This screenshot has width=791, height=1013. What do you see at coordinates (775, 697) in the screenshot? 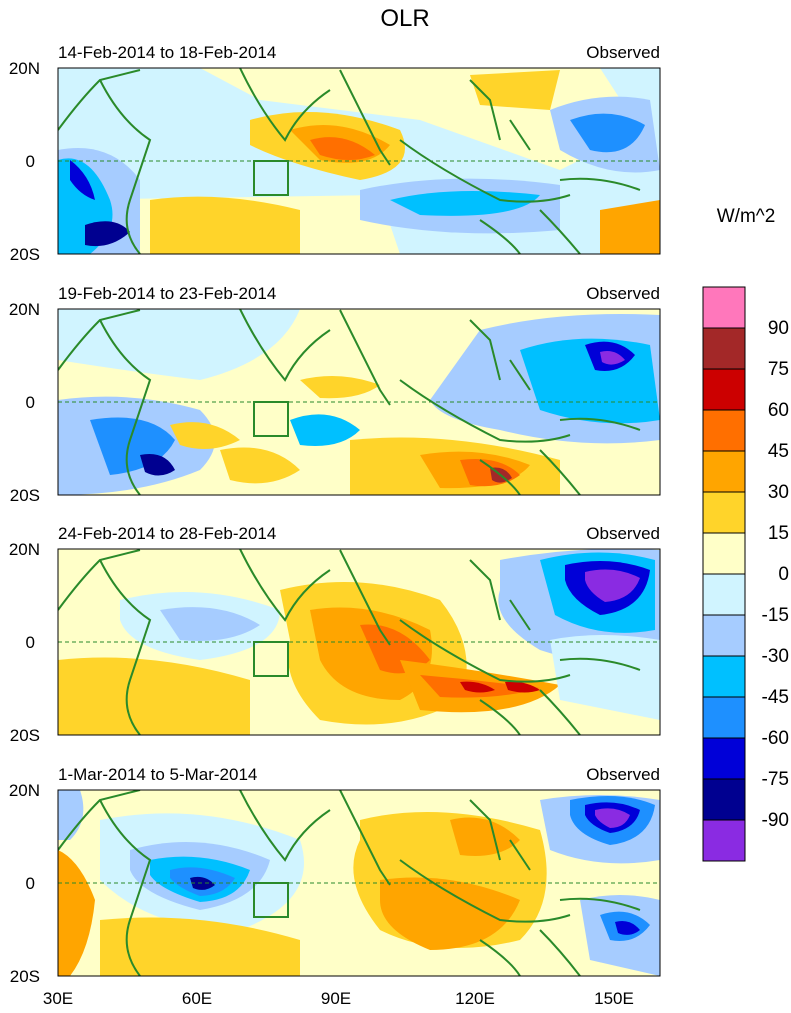
I see `colorbar-level-label: -45` at bounding box center [775, 697].